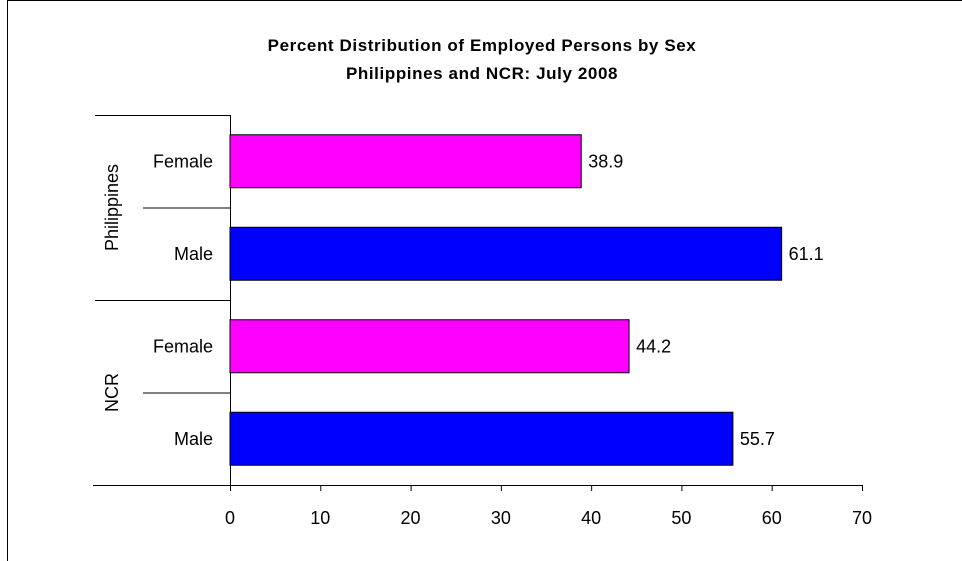 Image resolution: width=962 pixels, height=561 pixels. Describe the element at coordinates (230, 518) in the screenshot. I see `x-tick-label: 0` at that location.